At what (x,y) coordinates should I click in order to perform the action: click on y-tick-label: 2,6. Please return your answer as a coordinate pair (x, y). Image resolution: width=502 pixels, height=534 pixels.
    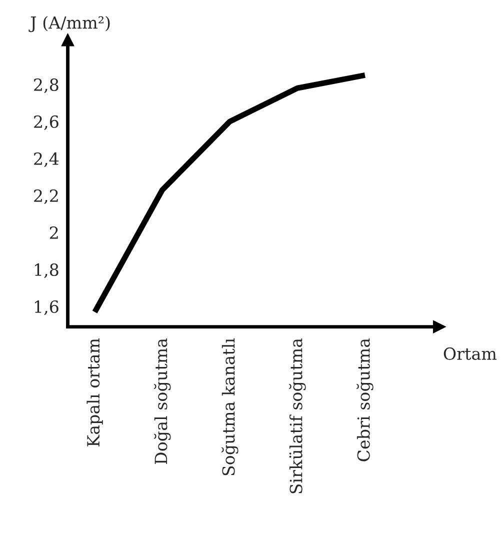
    Looking at the image, I should click on (46, 122).